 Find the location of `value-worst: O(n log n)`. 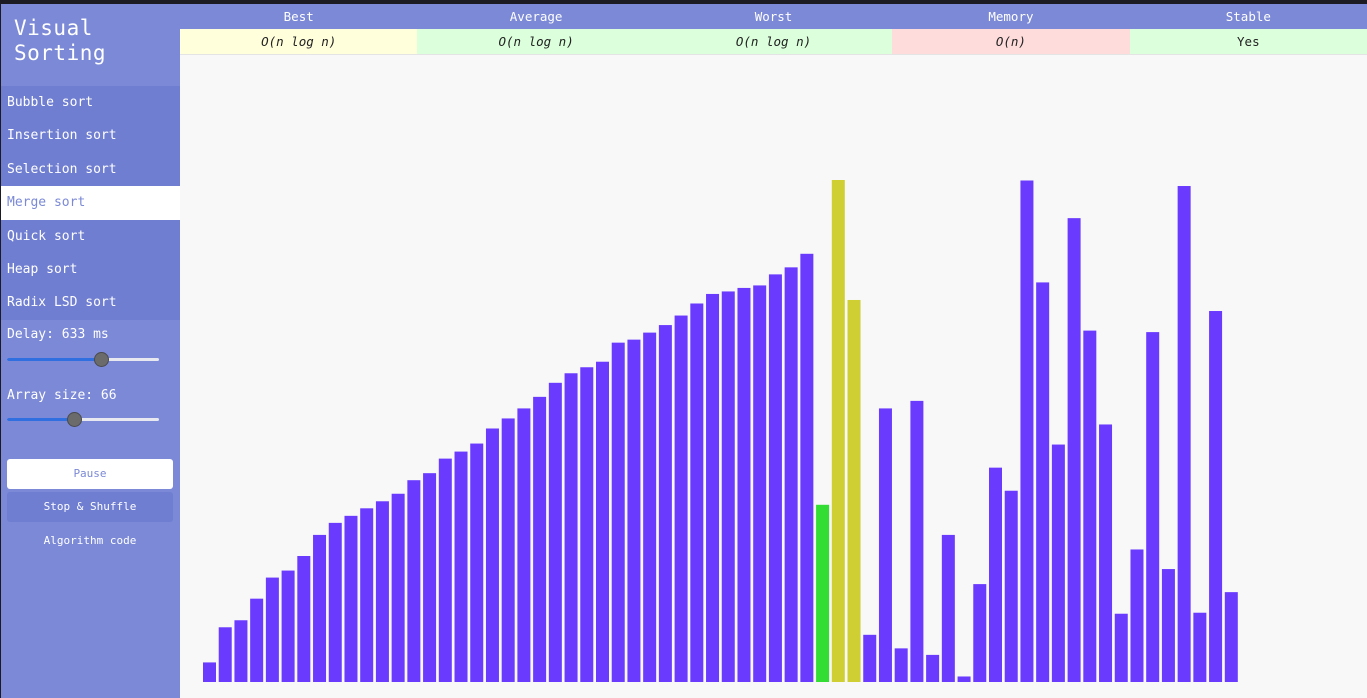

value-worst: O(n log n) is located at coordinates (773, 41).